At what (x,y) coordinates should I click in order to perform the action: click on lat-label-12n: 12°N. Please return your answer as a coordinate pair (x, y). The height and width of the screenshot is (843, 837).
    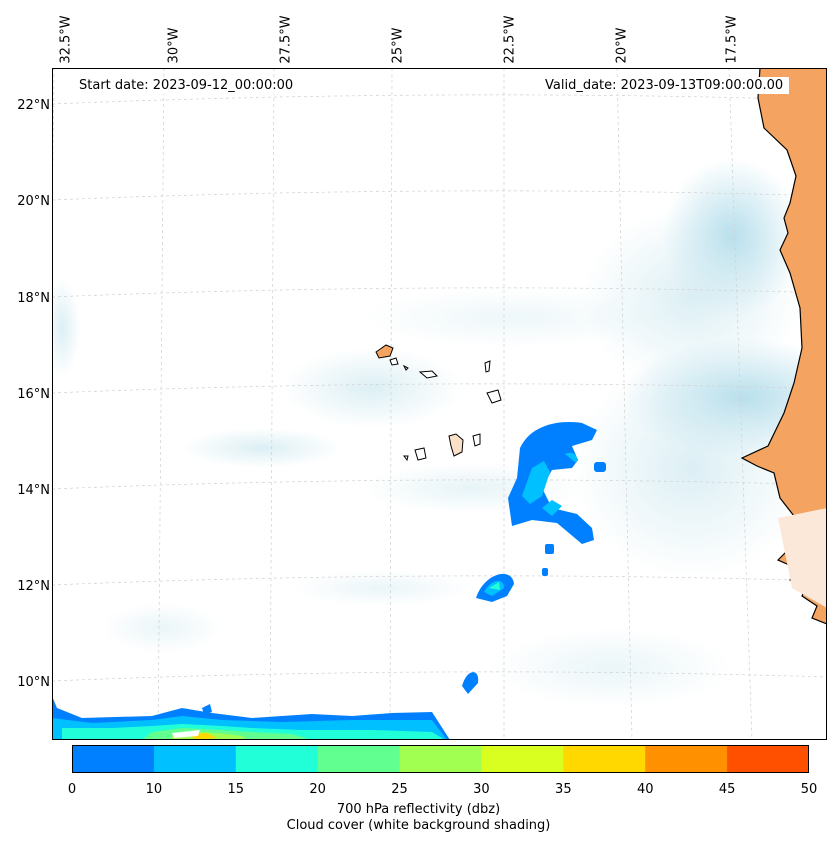
    Looking at the image, I should click on (33, 586).